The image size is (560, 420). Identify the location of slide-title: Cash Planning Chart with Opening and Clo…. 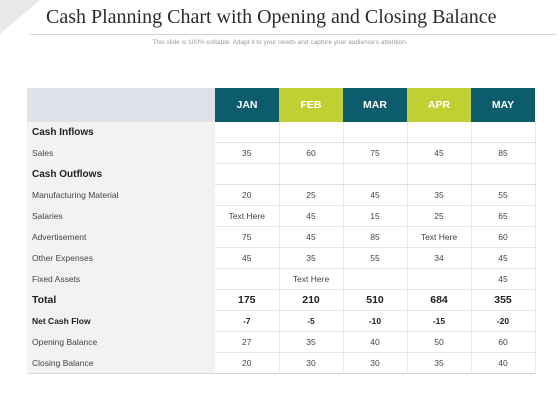
(271, 17).